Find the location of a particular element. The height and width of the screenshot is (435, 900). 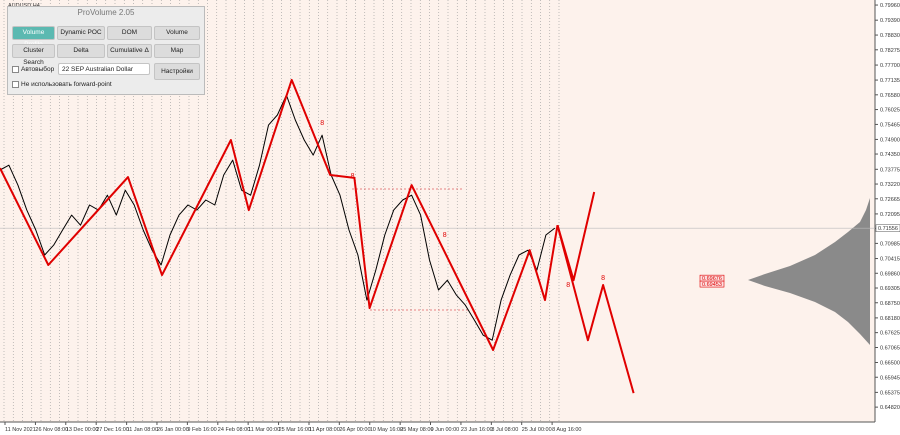

x-tick-label: 25 May 08:00 is located at coordinates (416, 430).